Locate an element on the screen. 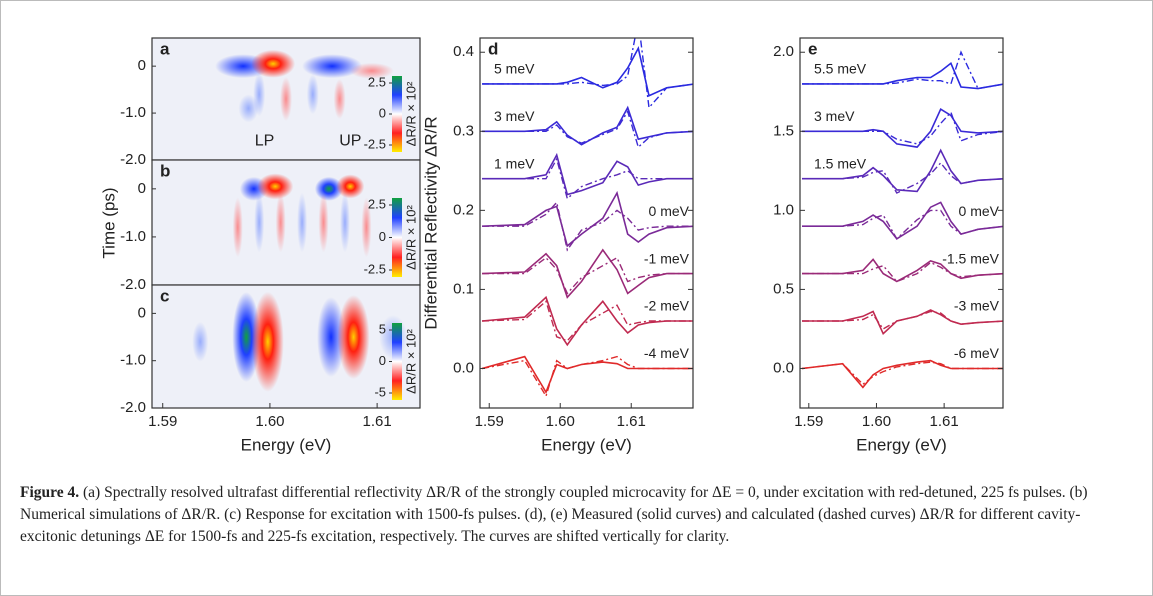 This screenshot has width=1153, height=596. curve-label: 1 meV is located at coordinates (514, 163).